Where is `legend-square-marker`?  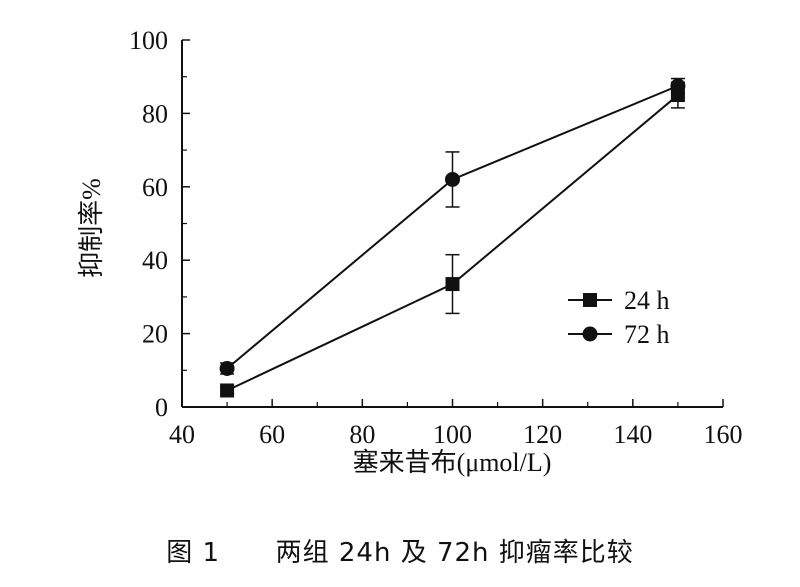
legend-square-marker is located at coordinates (590, 300).